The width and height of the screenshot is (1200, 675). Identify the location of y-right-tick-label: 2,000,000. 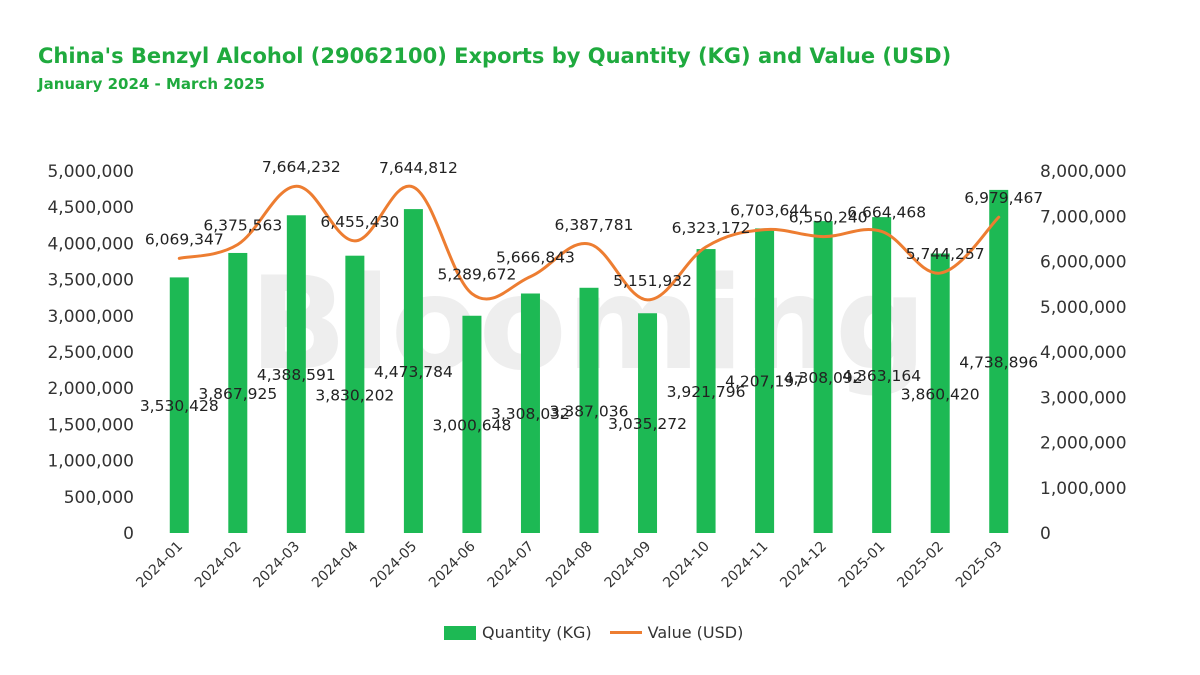
(1083, 444).